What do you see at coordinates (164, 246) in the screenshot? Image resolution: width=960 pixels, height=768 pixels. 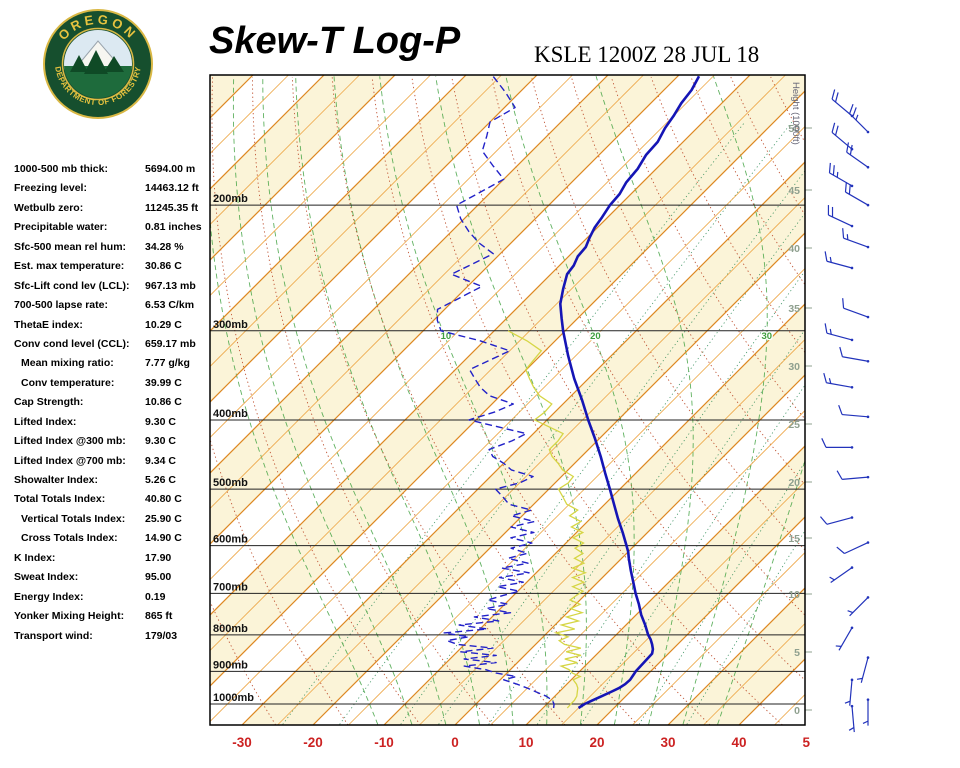 I see `index-value: 34.28 %` at bounding box center [164, 246].